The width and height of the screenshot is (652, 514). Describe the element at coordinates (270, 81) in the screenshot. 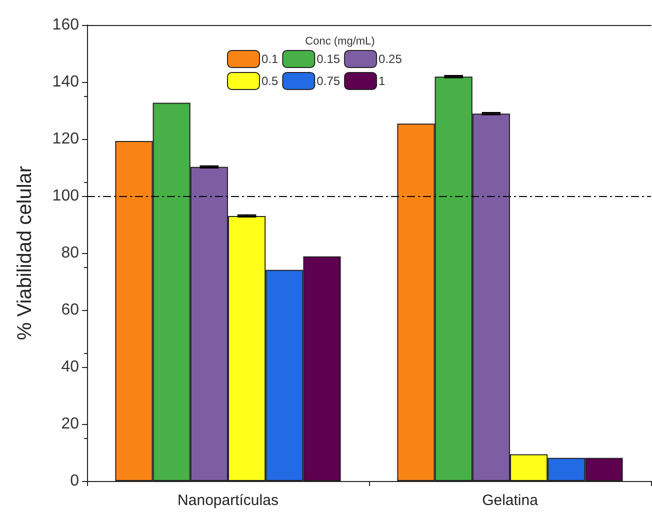

I see `legend-label: 0.5` at that location.